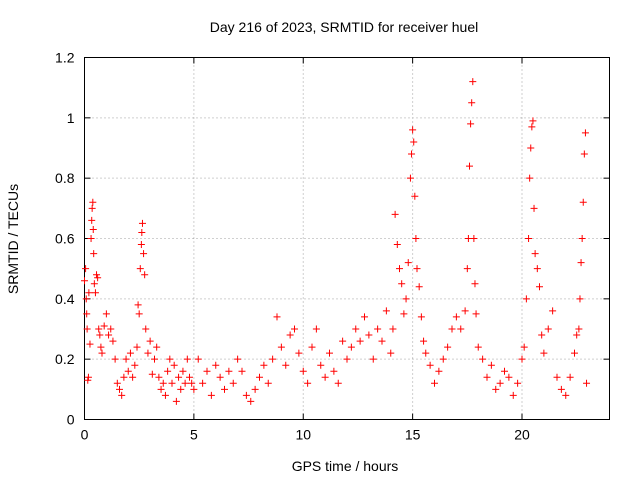  What do you see at coordinates (85, 435) in the screenshot?
I see `x-tick-label: 0` at bounding box center [85, 435].